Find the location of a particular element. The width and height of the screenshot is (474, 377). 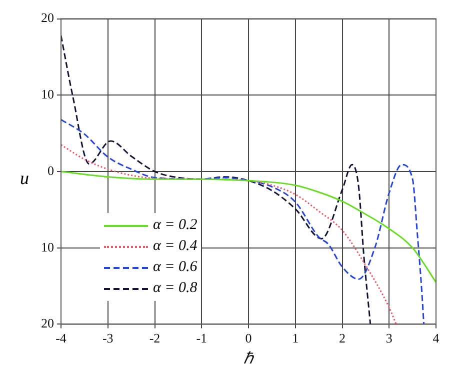

x-axis-title: ℏ is located at coordinates (249, 359).